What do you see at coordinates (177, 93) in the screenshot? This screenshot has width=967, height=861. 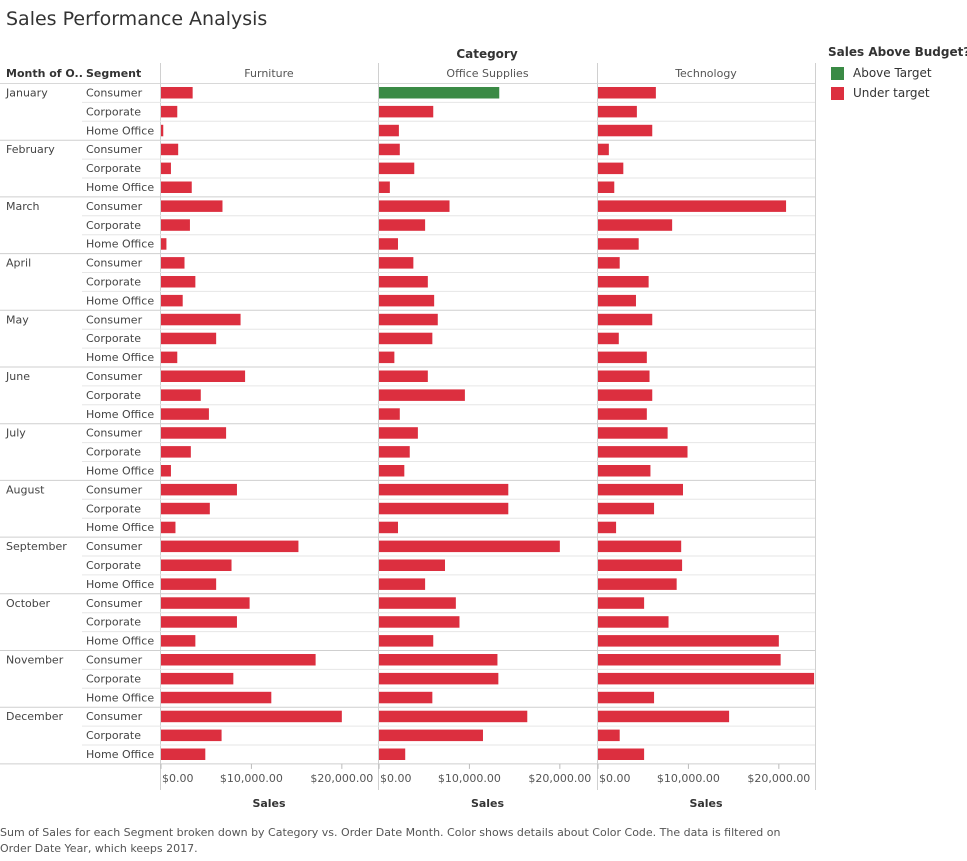 I see `bar-furniture-january-consumer` at bounding box center [177, 93].